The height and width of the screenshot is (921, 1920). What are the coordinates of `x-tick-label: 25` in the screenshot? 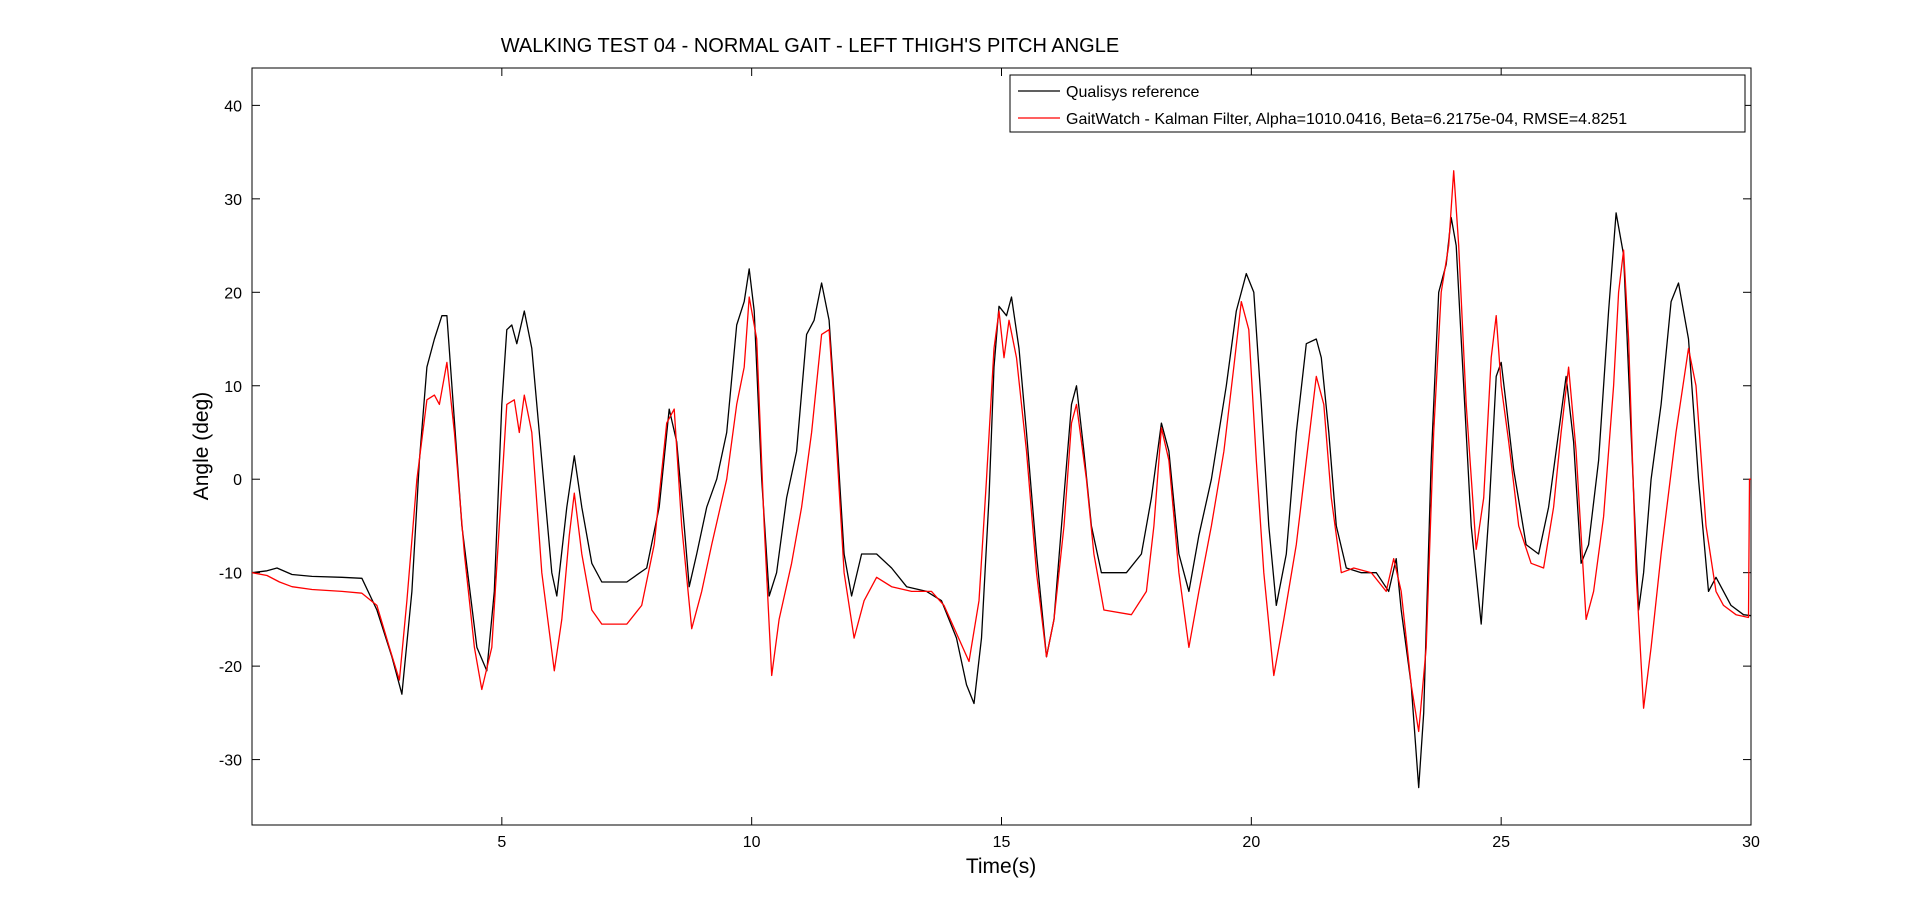 It's located at (1501, 842).